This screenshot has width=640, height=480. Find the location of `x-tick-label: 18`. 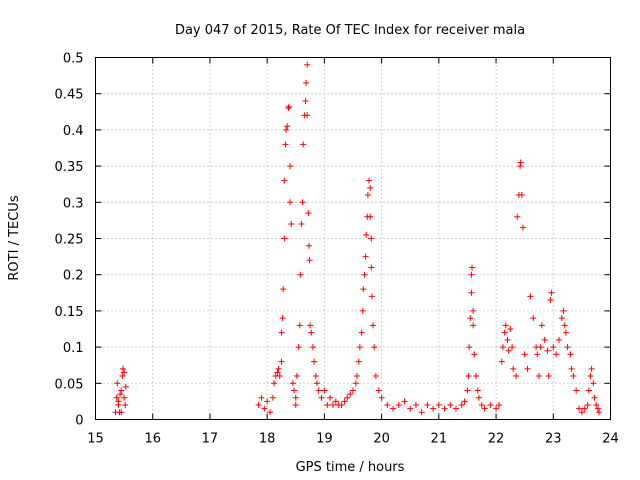

x-tick-label: 18 is located at coordinates (267, 439).